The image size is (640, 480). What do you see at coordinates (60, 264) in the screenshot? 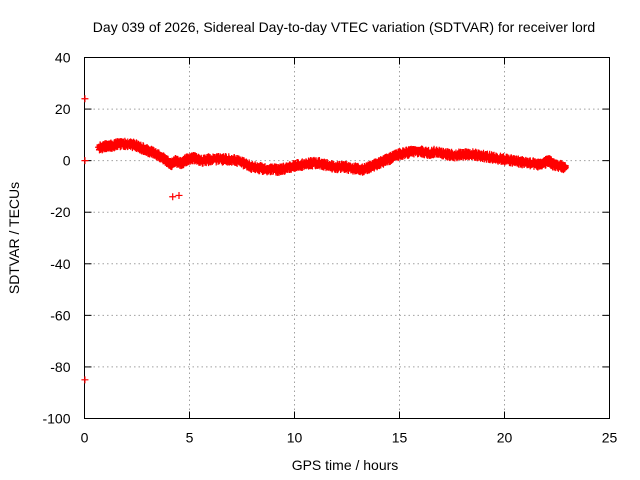
I see `y-tick-label: -40` at bounding box center [60, 264].